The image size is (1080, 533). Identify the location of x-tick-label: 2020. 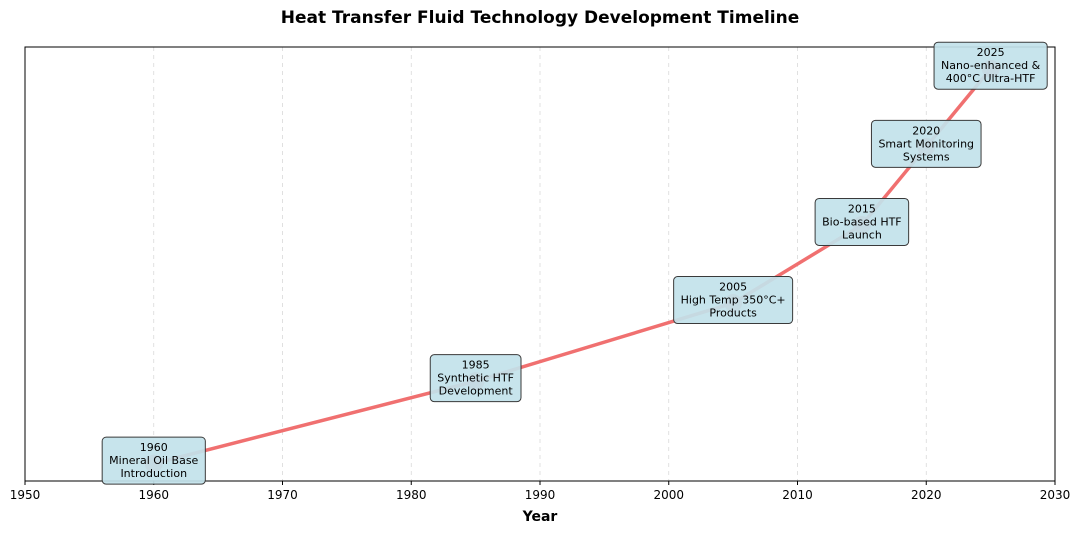
(926, 495).